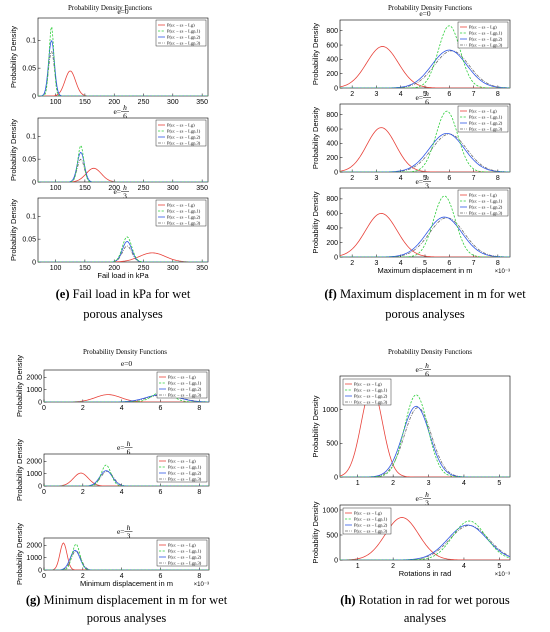 This screenshot has width=550, height=632. I want to click on x-axis-label: Rotations in rad, so click(425, 573).